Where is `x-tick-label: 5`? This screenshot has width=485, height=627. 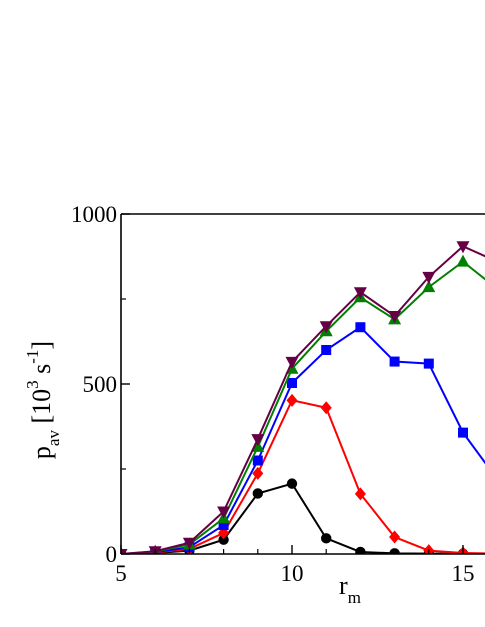 x-tick-label: 5 is located at coordinates (121, 573).